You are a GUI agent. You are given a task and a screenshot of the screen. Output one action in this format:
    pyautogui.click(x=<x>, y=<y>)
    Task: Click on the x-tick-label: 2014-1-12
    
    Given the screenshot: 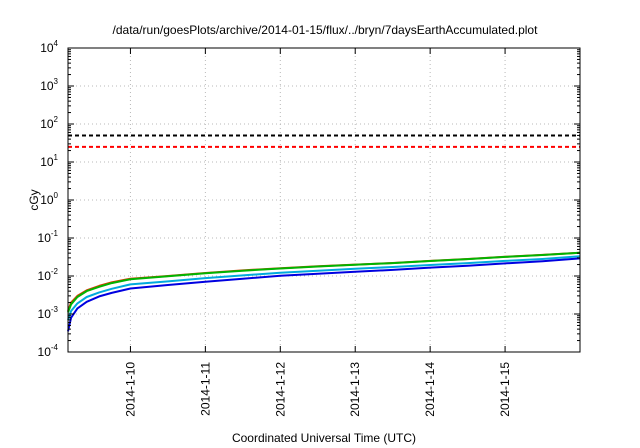 What is the action you would take?
    pyautogui.click(x=280, y=389)
    